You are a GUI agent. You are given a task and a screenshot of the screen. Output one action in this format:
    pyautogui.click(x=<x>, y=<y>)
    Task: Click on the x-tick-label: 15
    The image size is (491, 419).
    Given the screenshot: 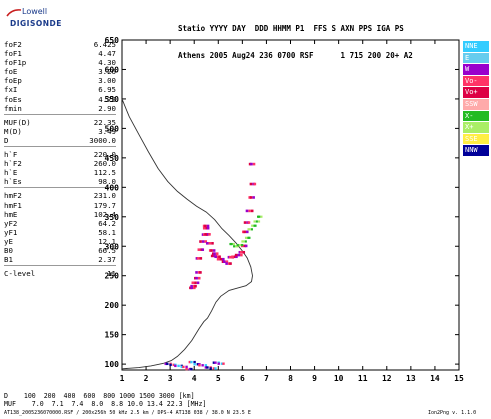 What is the action you would take?
    pyautogui.click(x=459, y=378)
    